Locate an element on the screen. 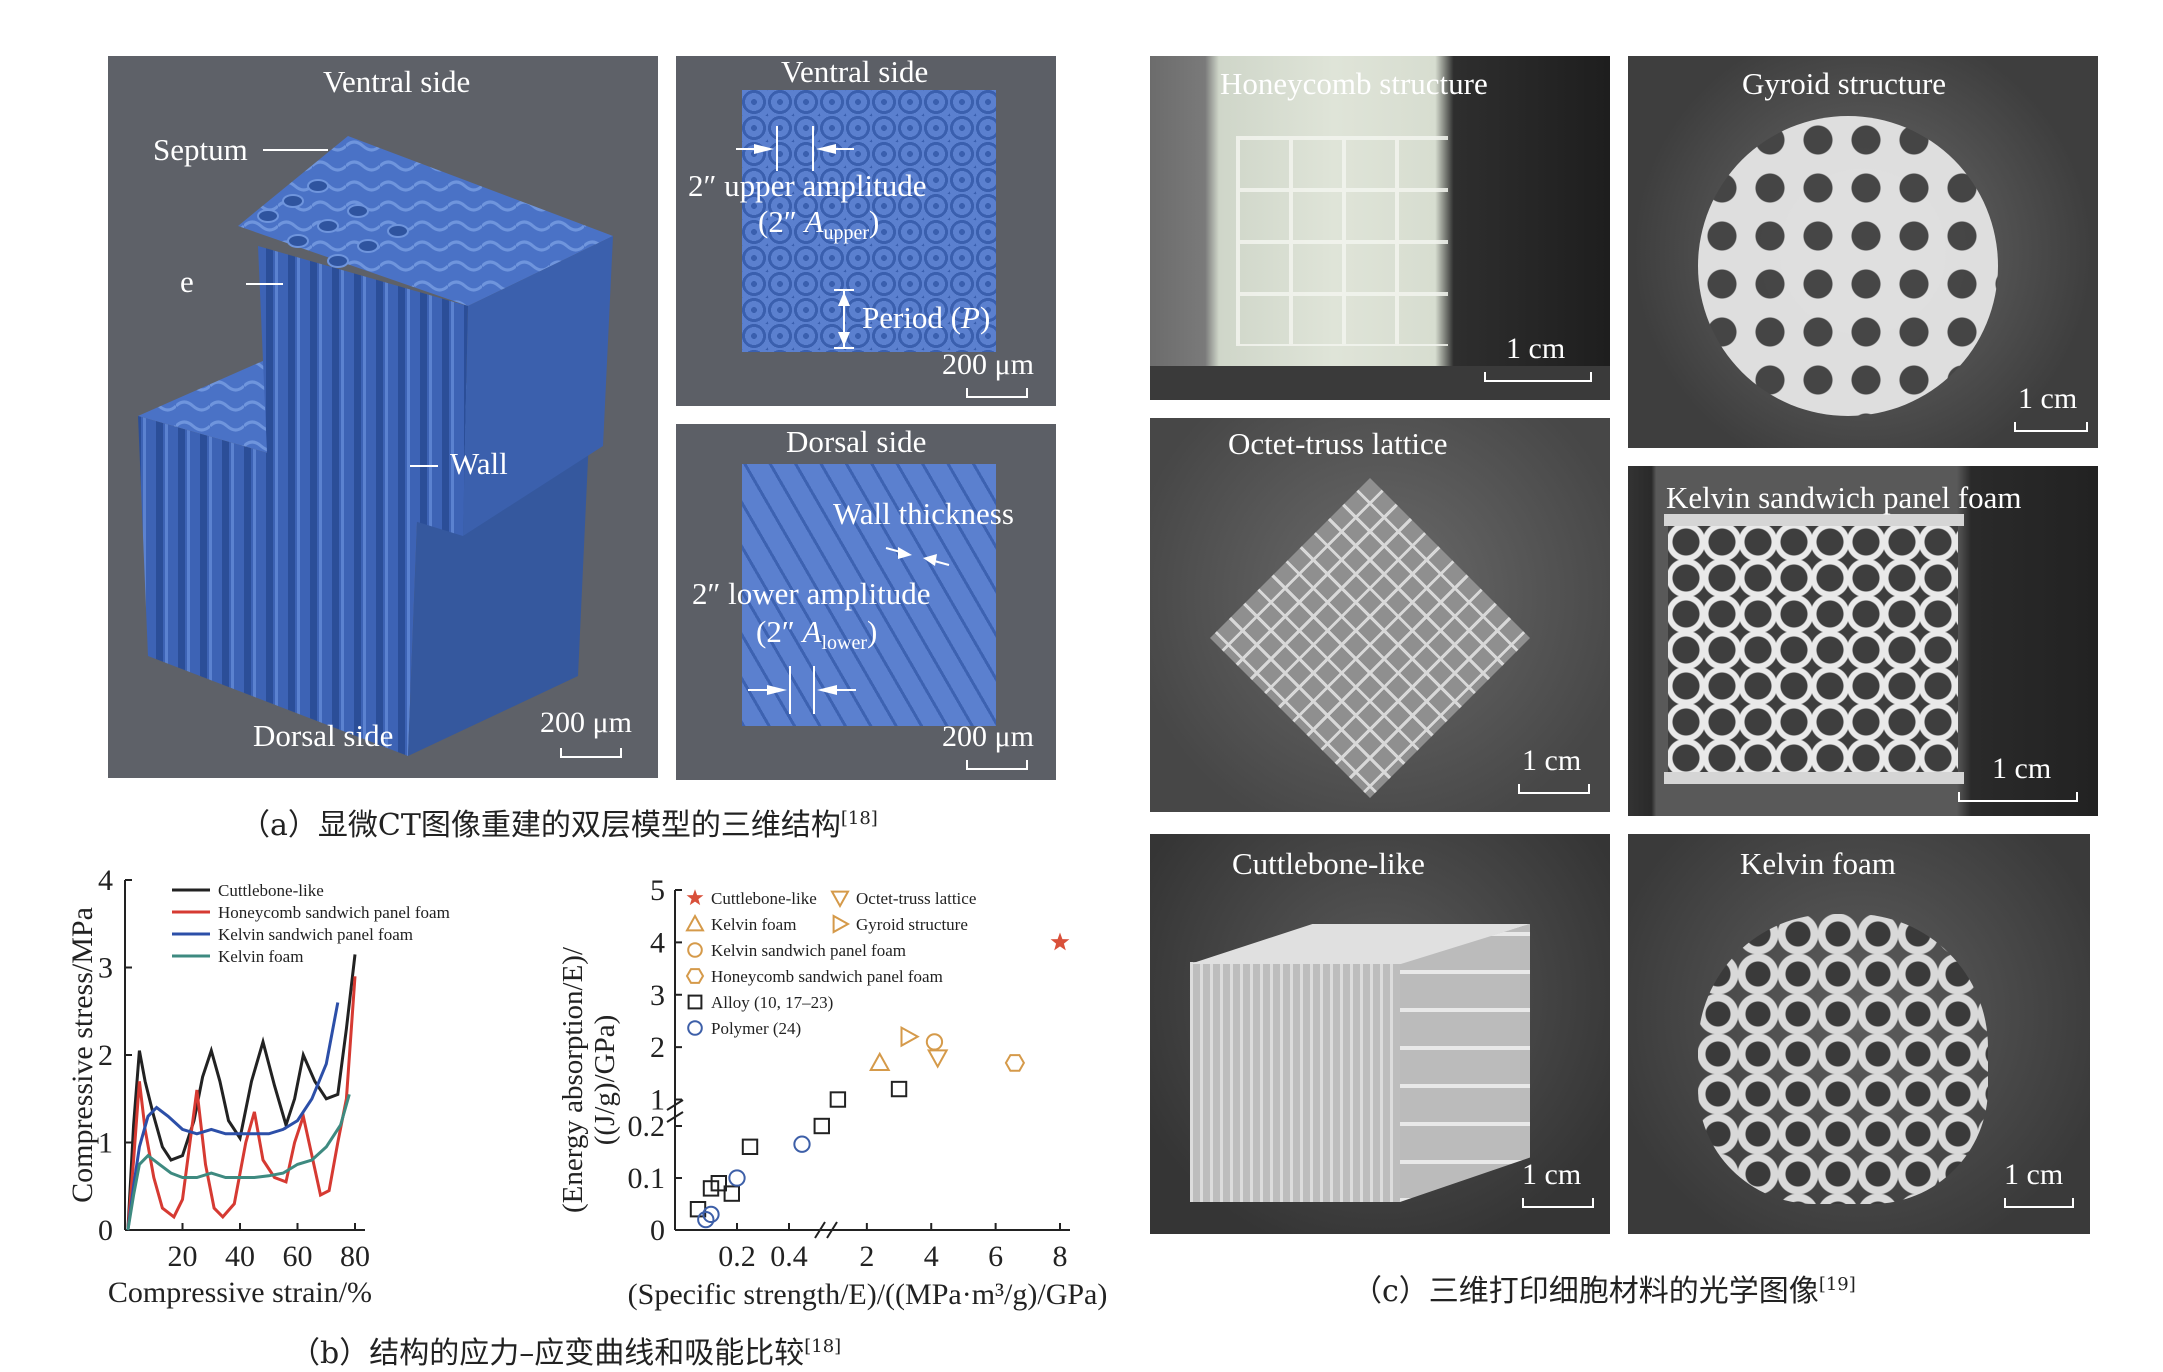 The image size is (2163, 1372). octet-object is located at coordinates (1370, 638).